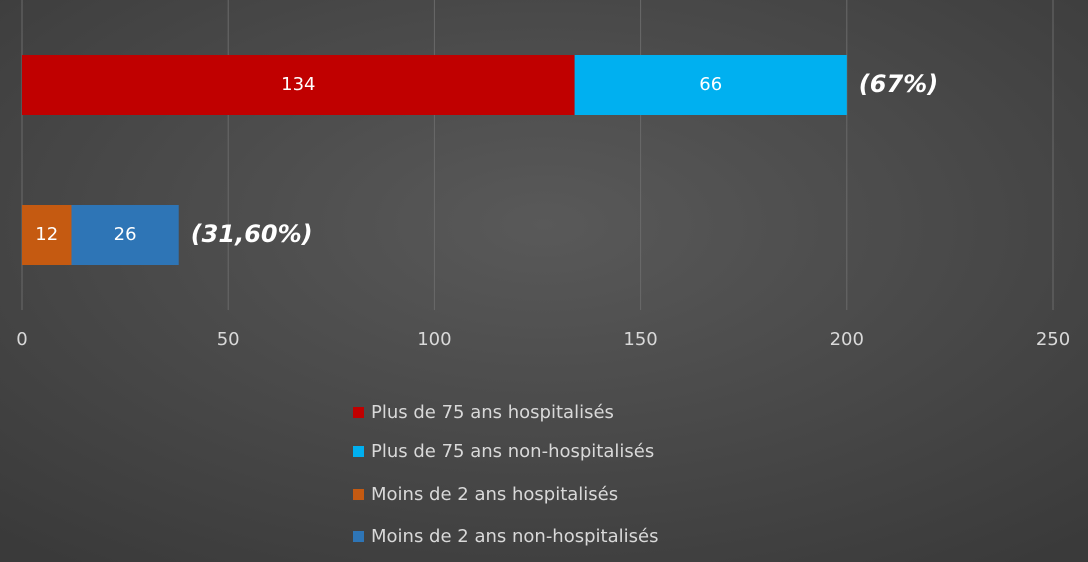 Image resolution: width=1088 pixels, height=562 pixels. Describe the element at coordinates (898, 84) in the screenshot. I see `annotation: (67%)` at that location.